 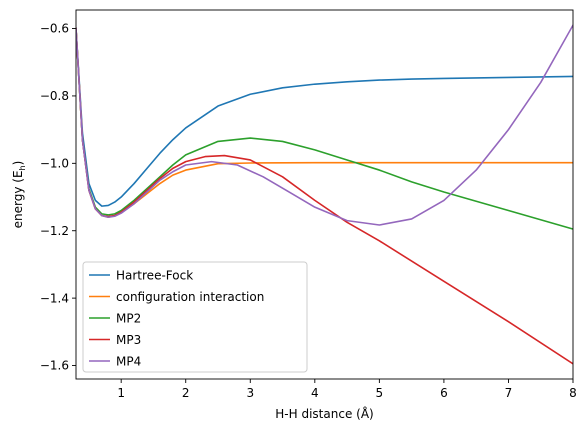 I want to click on legend-label-1: configuration interaction, so click(x=190, y=297).